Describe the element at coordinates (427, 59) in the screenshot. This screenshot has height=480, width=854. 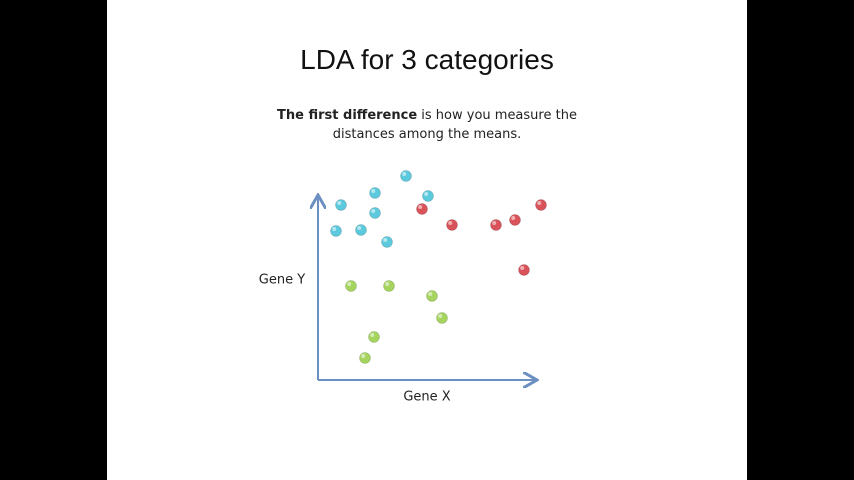
I see `title: LDA for 3 categories` at that location.